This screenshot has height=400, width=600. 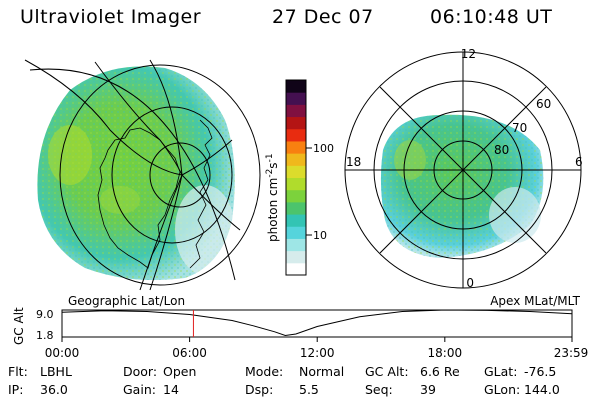 I want to click on info-value: 36.0, so click(x=54, y=389).